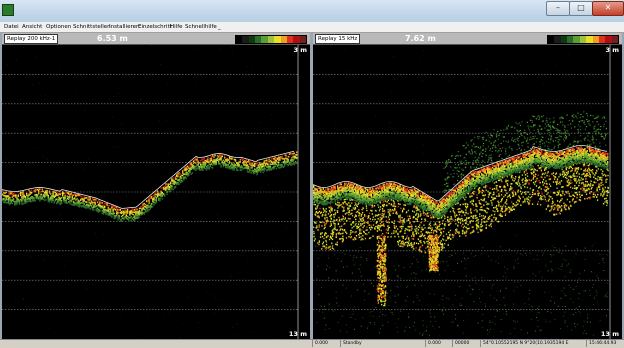  What do you see at coordinates (112, 38) in the screenshot?
I see `depth-readout: 6.53 m` at bounding box center [112, 38].